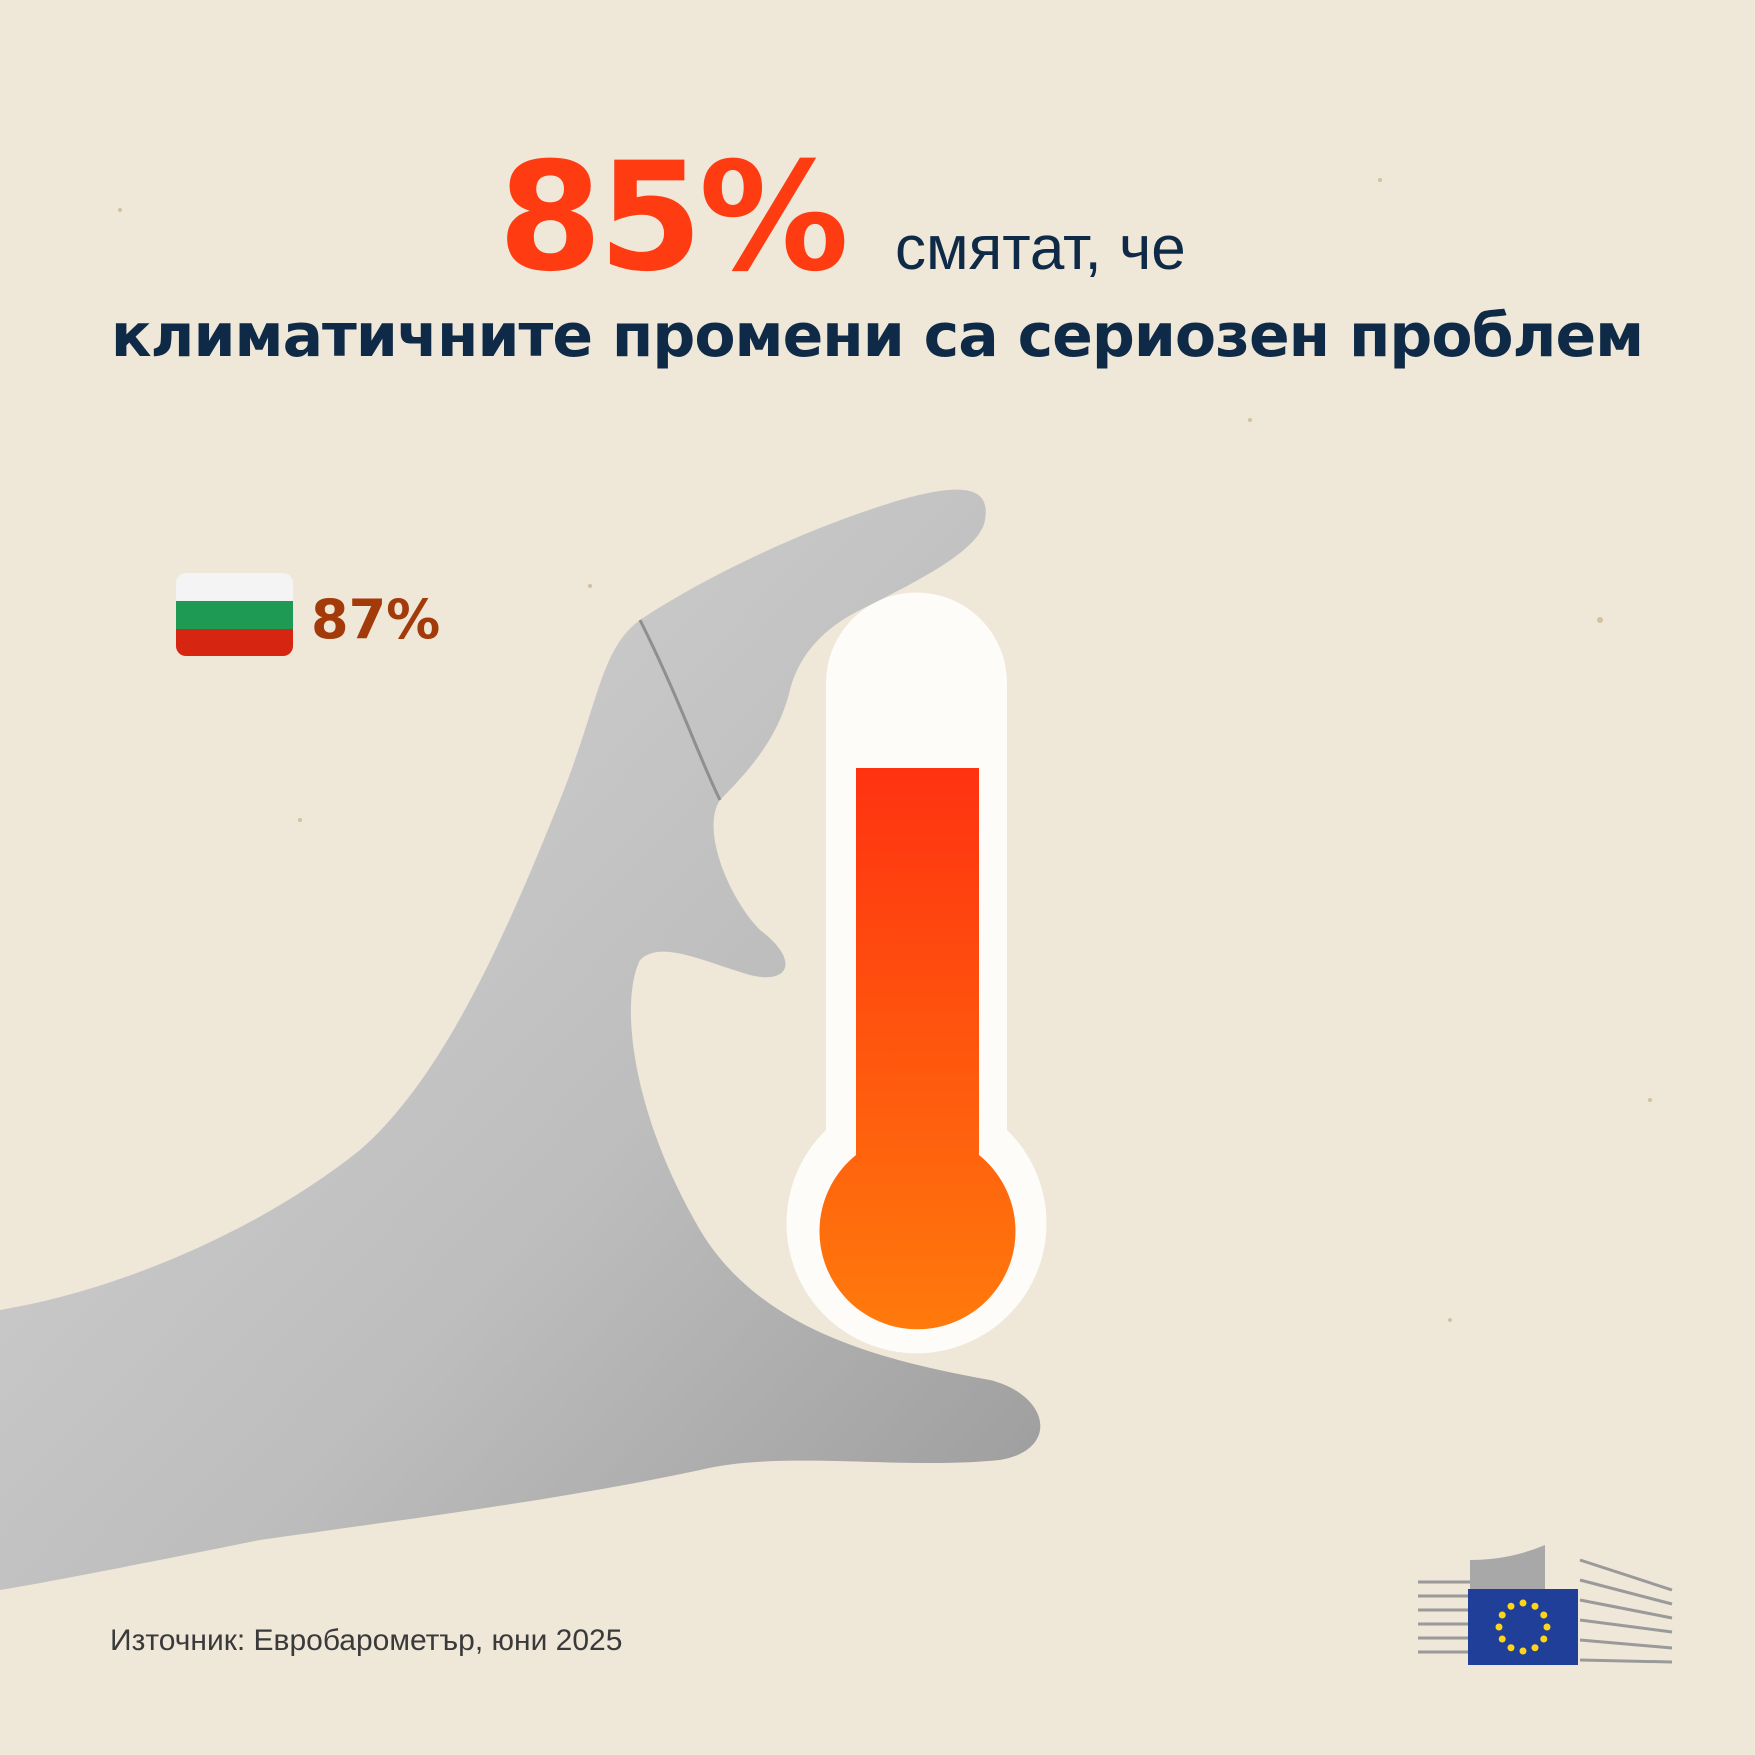 Image resolution: width=1755 pixels, height=1755 pixels. Describe the element at coordinates (1040, 248) in the screenshot. I see `headline-text: смятат, че` at that location.